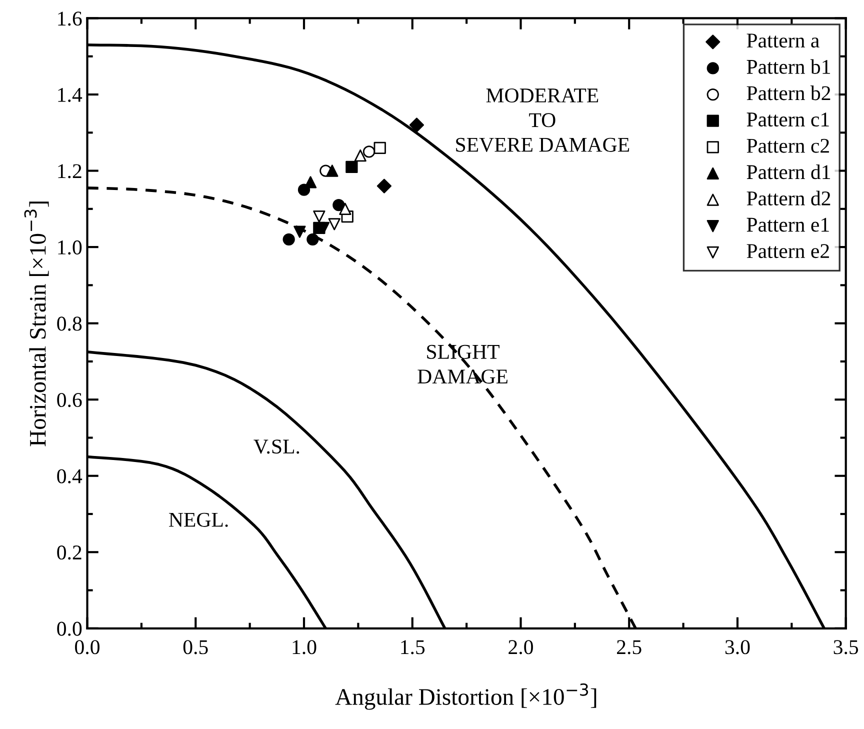 The image size is (864, 729). Describe the element at coordinates (788, 172) in the screenshot. I see `legend-label: Pattern d1` at that location.